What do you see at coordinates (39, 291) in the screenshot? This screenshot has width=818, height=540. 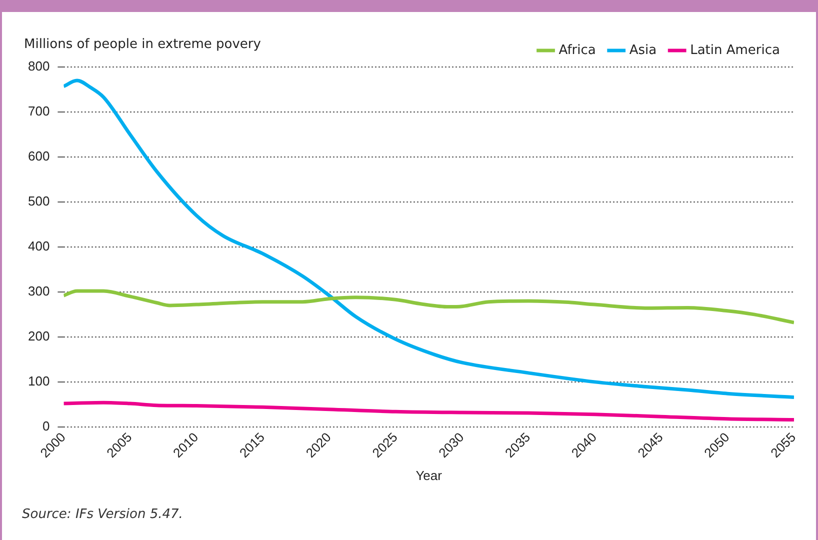 I see `y-tick-label: 300` at bounding box center [39, 291].